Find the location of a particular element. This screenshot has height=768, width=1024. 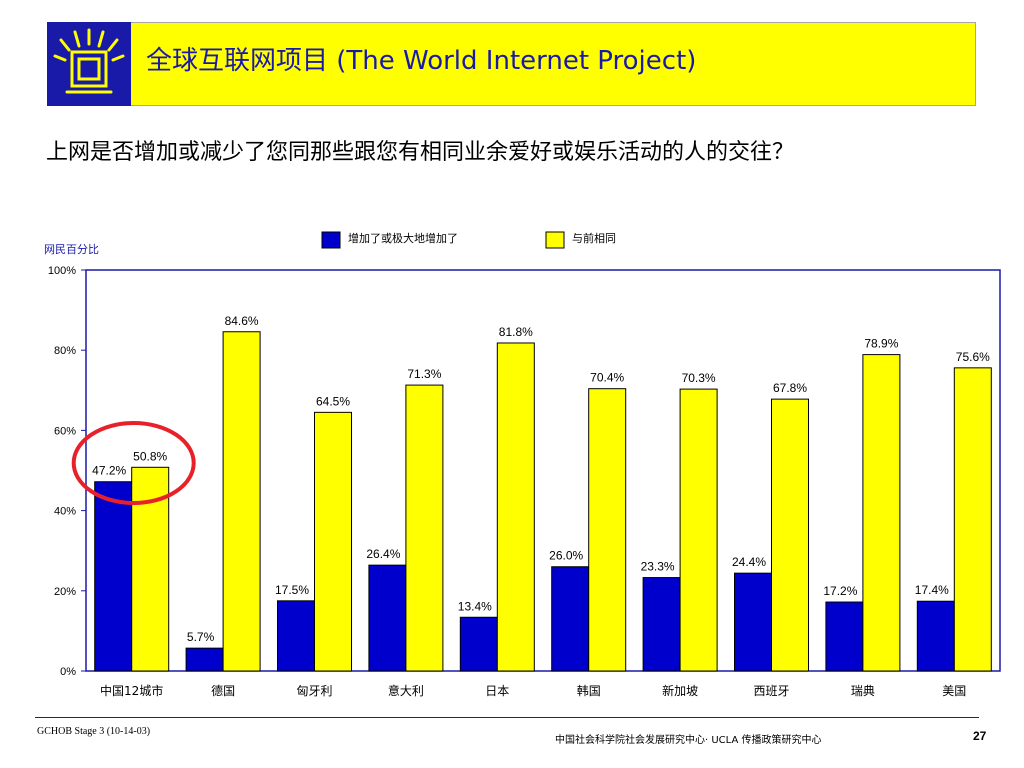

x-tick-label: 中国12城市 is located at coordinates (131, 690).